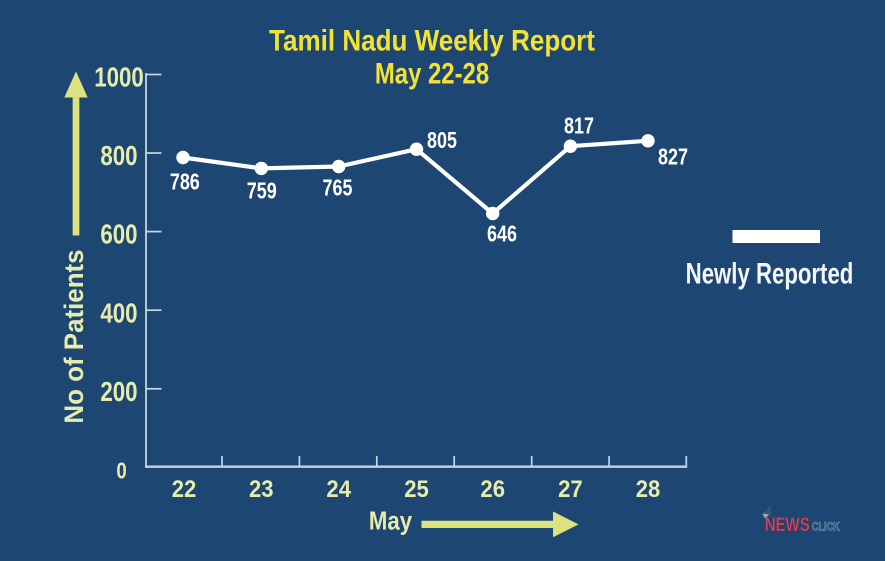 Image resolution: width=885 pixels, height=561 pixels. Describe the element at coordinates (826, 528) in the screenshot. I see `svg-text: CLICK` at that location.